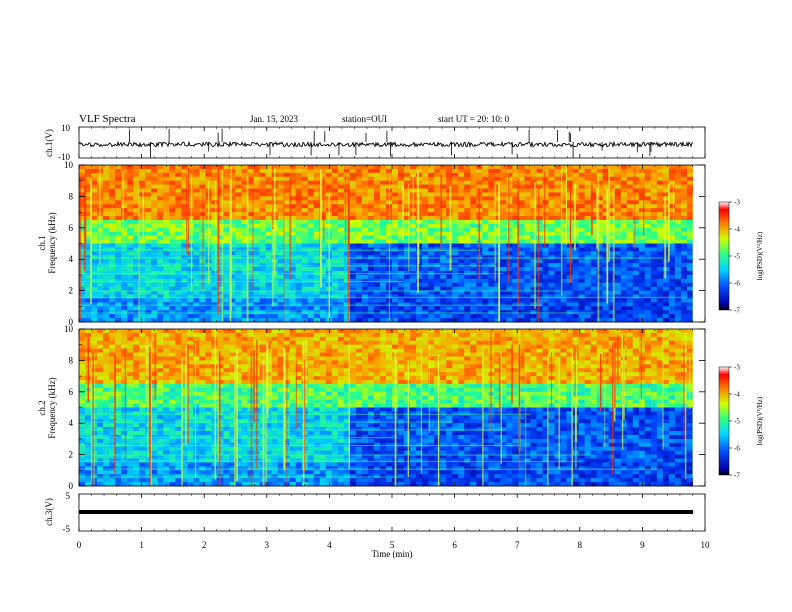  Describe the element at coordinates (64, 157) in the screenshot. I see `ch1-ytick-bottom: -10` at that location.